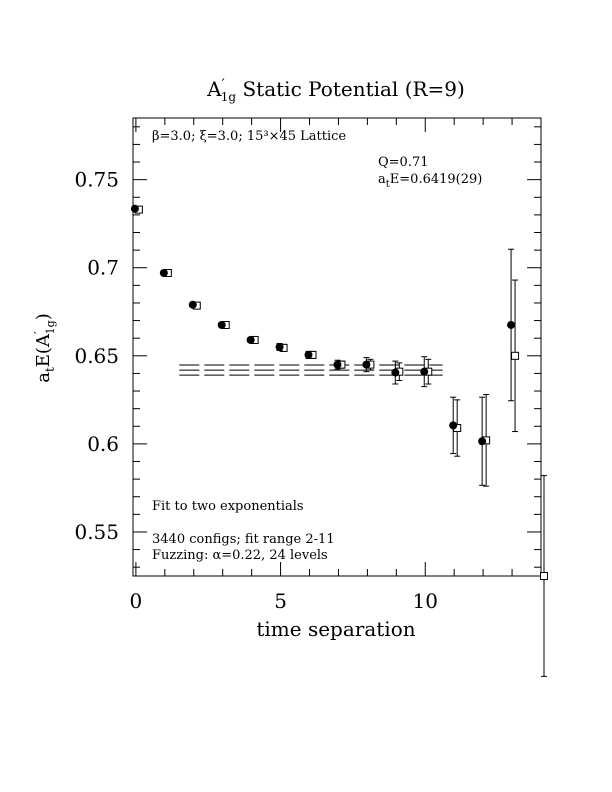 The width and height of the screenshot is (612, 792). I want to click on y-tick-label: 0.65, so click(96, 356).